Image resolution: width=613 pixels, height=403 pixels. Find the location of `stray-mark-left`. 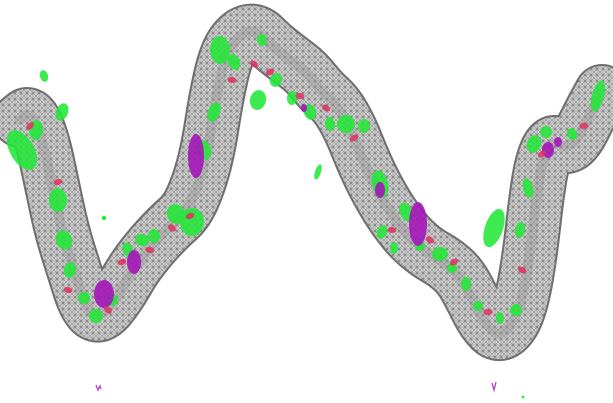

stray-mark-left is located at coordinates (98, 388).